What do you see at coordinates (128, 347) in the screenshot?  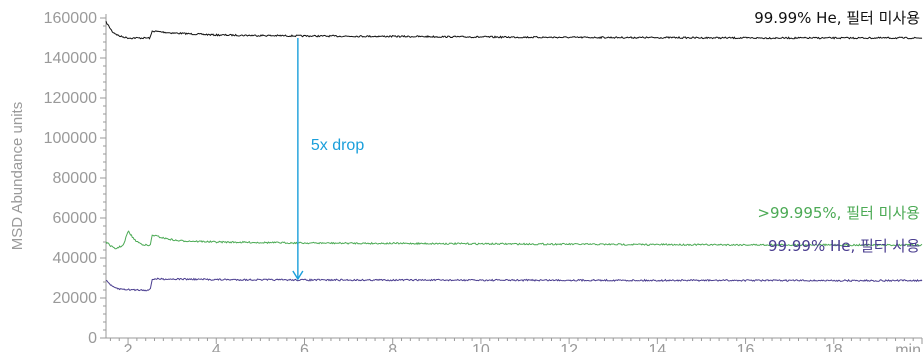 I see `x-tick-label: 2` at bounding box center [128, 347].